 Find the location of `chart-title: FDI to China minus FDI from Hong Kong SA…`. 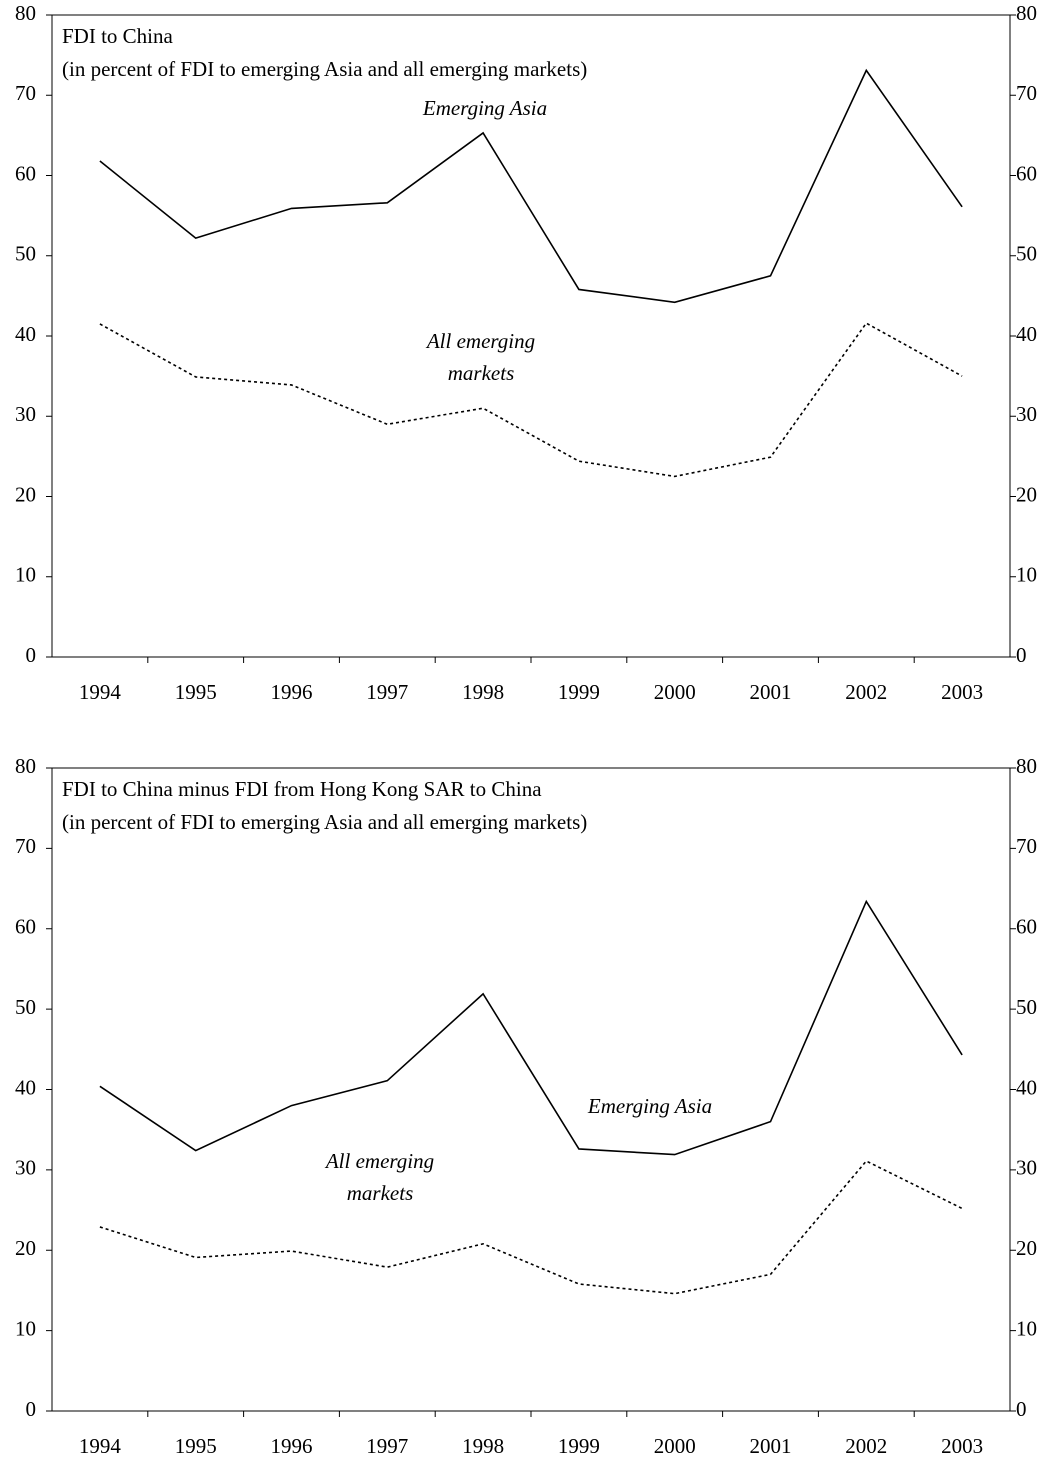

chart-title: FDI to China minus FDI from Hong Kong SA… is located at coordinates (302, 789).